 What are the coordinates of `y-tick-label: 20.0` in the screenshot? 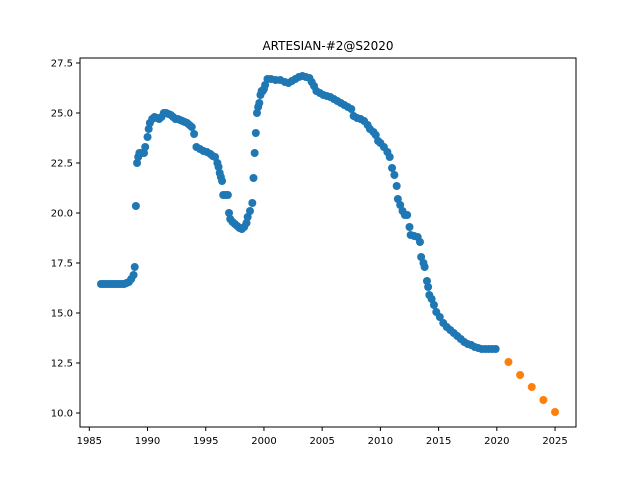 It's located at (62, 214).